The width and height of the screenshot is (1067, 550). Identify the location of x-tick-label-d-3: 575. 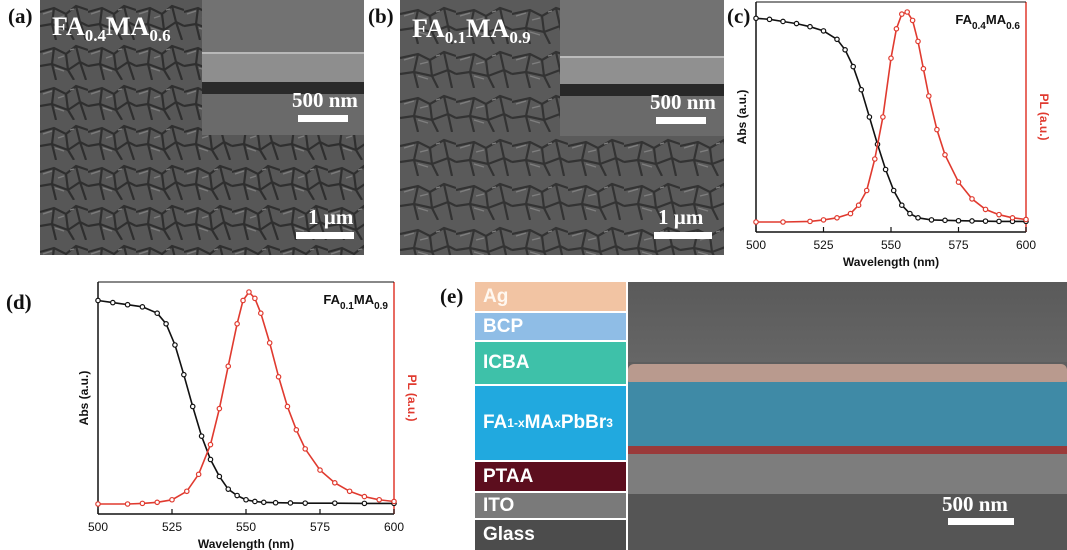
(320, 527).